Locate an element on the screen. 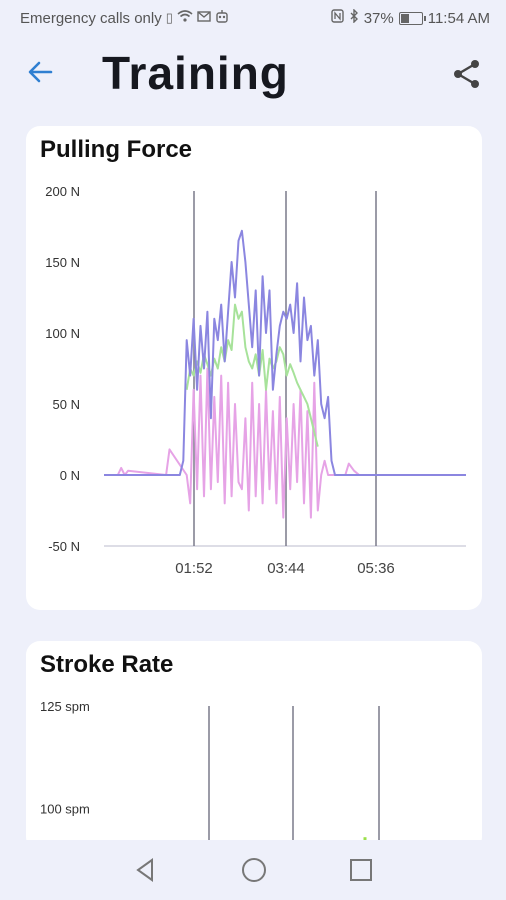 This screenshot has height=900, width=506. sim-icon: ▯ is located at coordinates (169, 17).